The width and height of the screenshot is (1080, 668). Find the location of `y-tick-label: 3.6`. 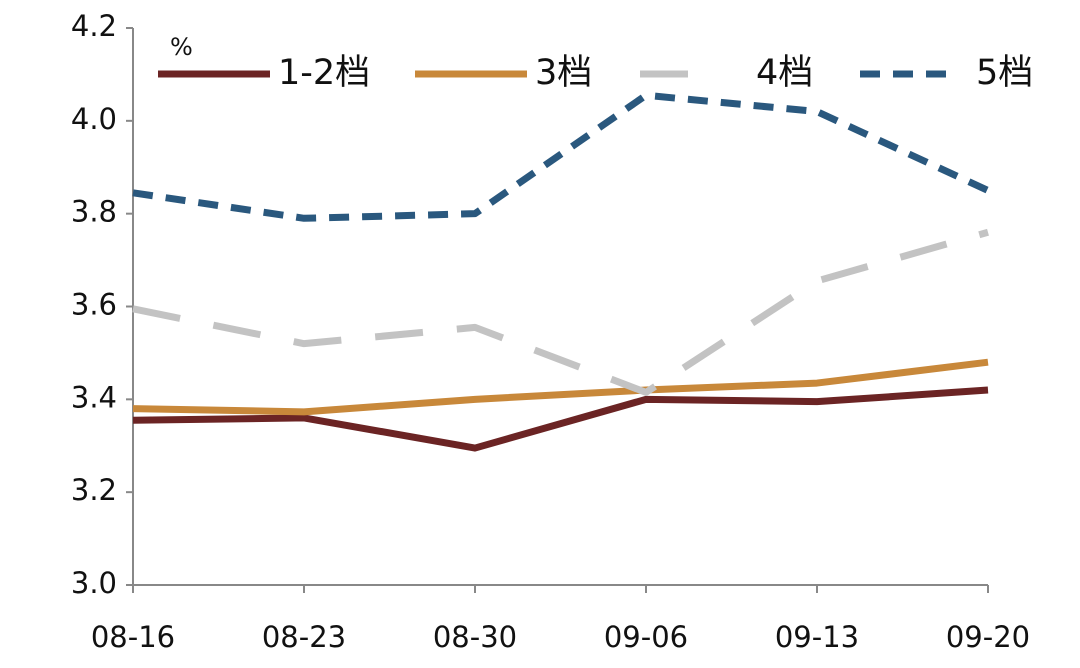

y-tick-label: 3.6 is located at coordinates (94, 305).